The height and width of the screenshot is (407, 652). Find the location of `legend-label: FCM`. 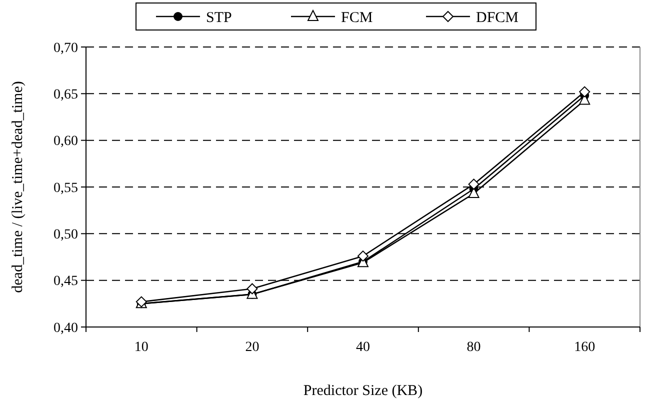

legend-label: FCM is located at coordinates (357, 18).